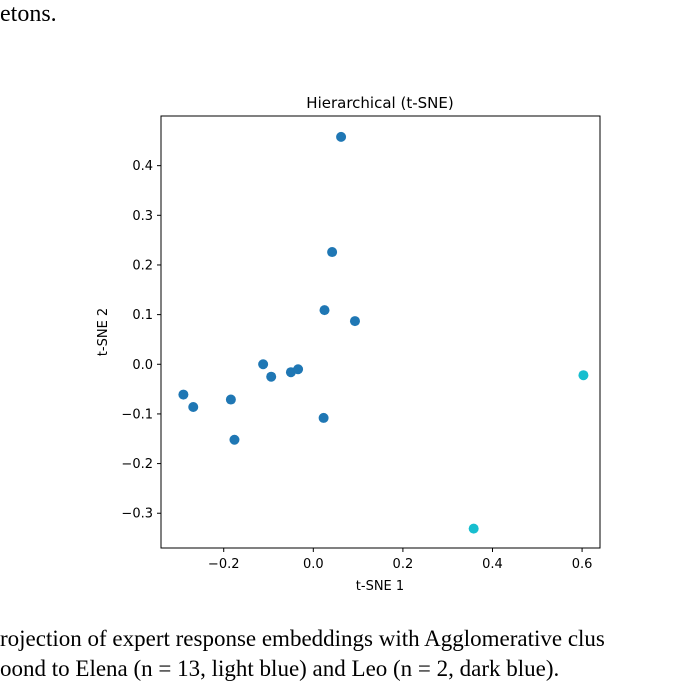  Describe the element at coordinates (379, 103) in the screenshot. I see `chart-title: Hierarchical (t-SNE)` at that location.